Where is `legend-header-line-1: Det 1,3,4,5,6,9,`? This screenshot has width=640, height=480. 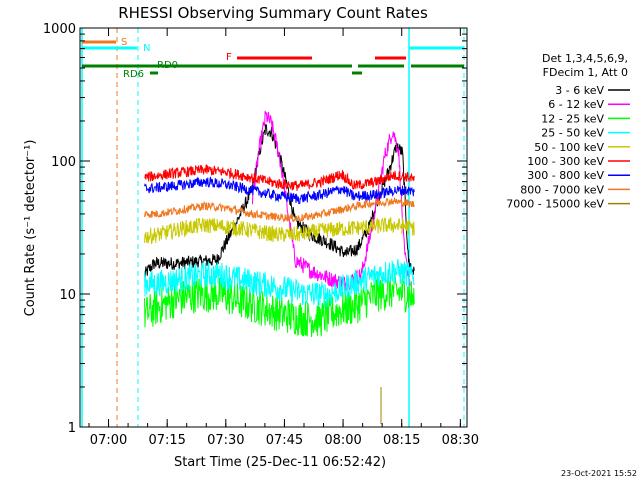 legend-header-line-1: Det 1,3,4,5,6,9, is located at coordinates (585, 58).